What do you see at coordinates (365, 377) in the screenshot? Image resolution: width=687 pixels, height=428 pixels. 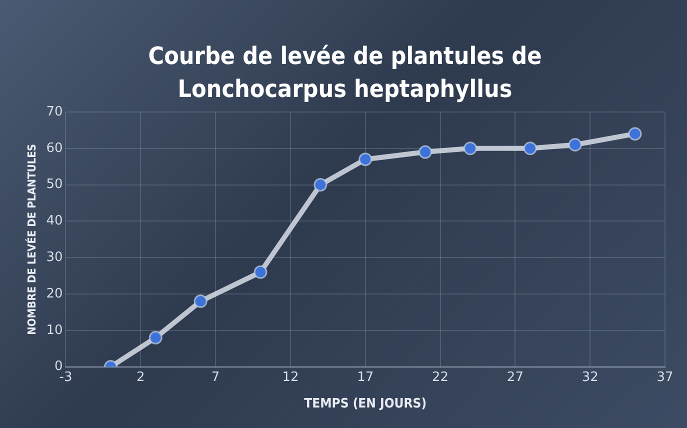 I see `x-tick-label: 17` at bounding box center [365, 377].